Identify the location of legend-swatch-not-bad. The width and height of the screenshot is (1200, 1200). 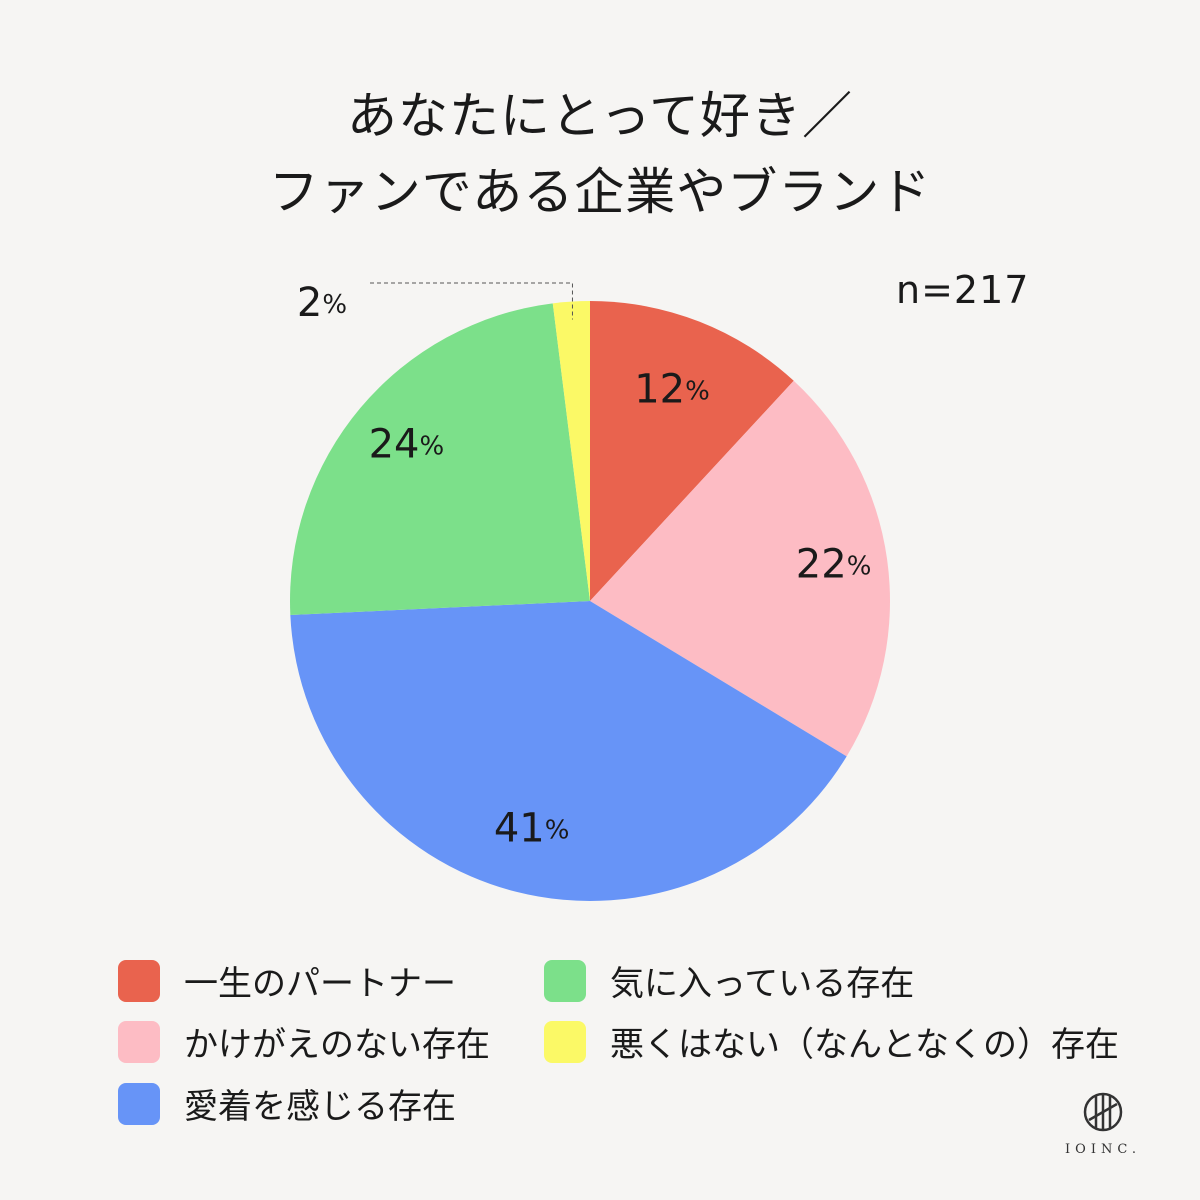
(565, 1041).